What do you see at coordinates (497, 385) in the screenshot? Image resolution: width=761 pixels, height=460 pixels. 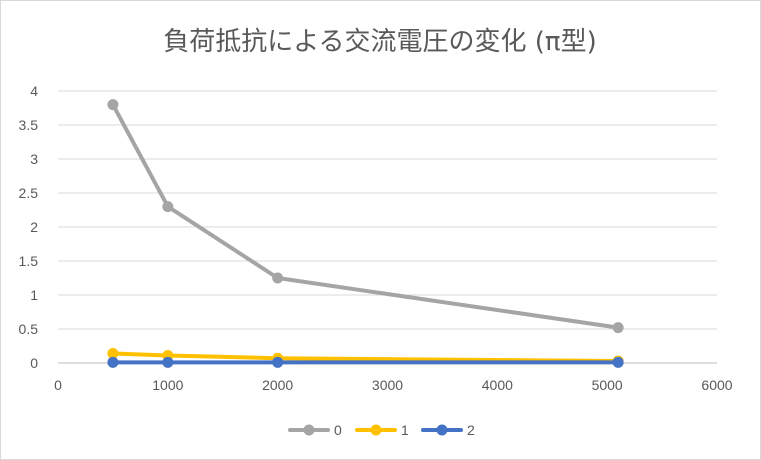 I see `x-tick-label: 4000` at bounding box center [497, 385].